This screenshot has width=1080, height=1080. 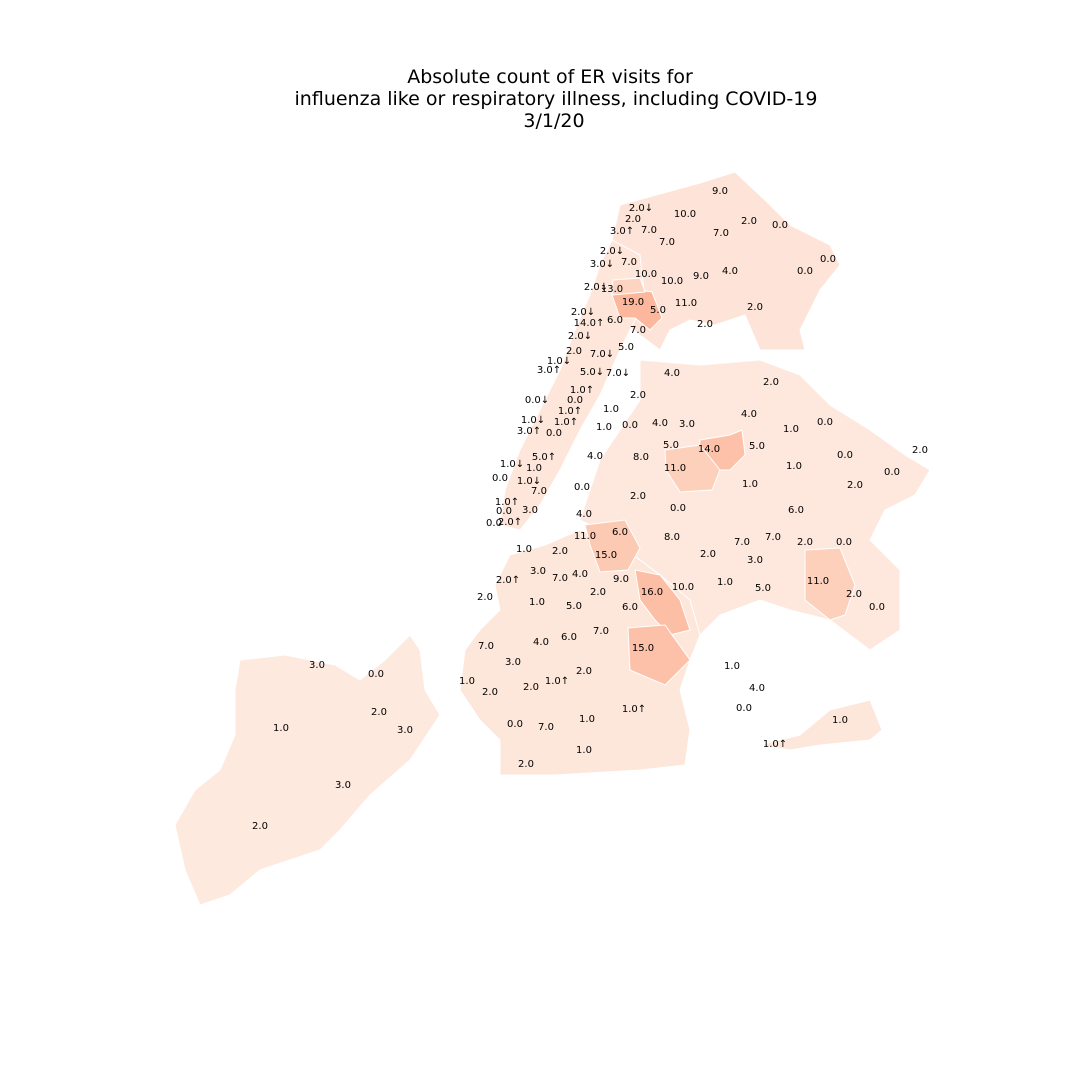 I want to click on region-value-label: 5.0↑, so click(x=544, y=457).